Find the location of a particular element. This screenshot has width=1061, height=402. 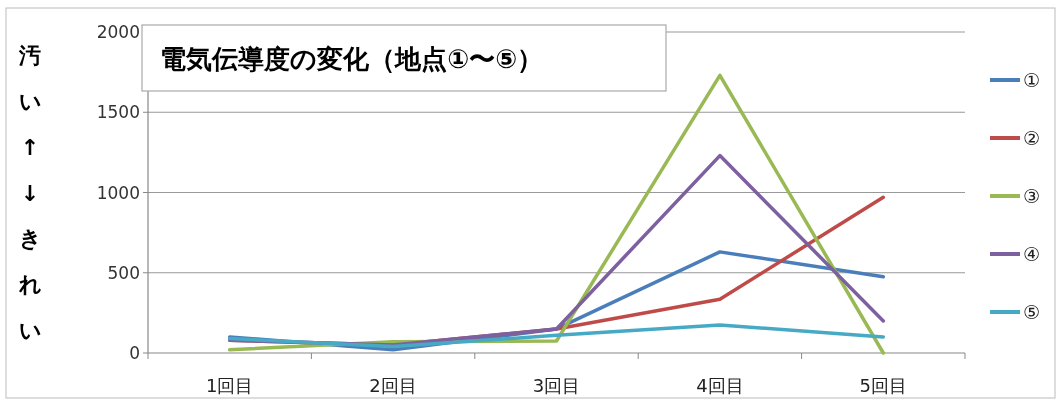

x-tick-label: 2回目 is located at coordinates (393, 385).